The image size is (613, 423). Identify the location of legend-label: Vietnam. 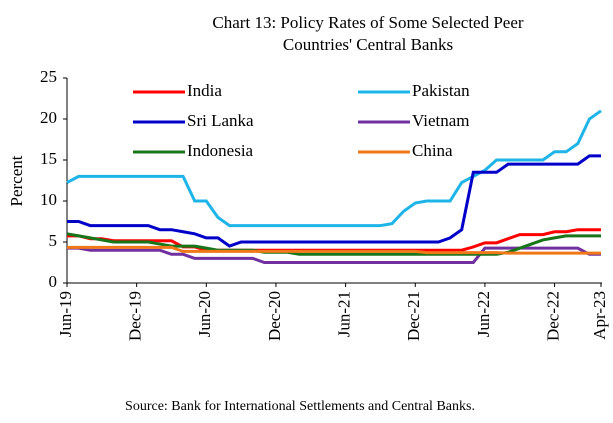
(441, 120).